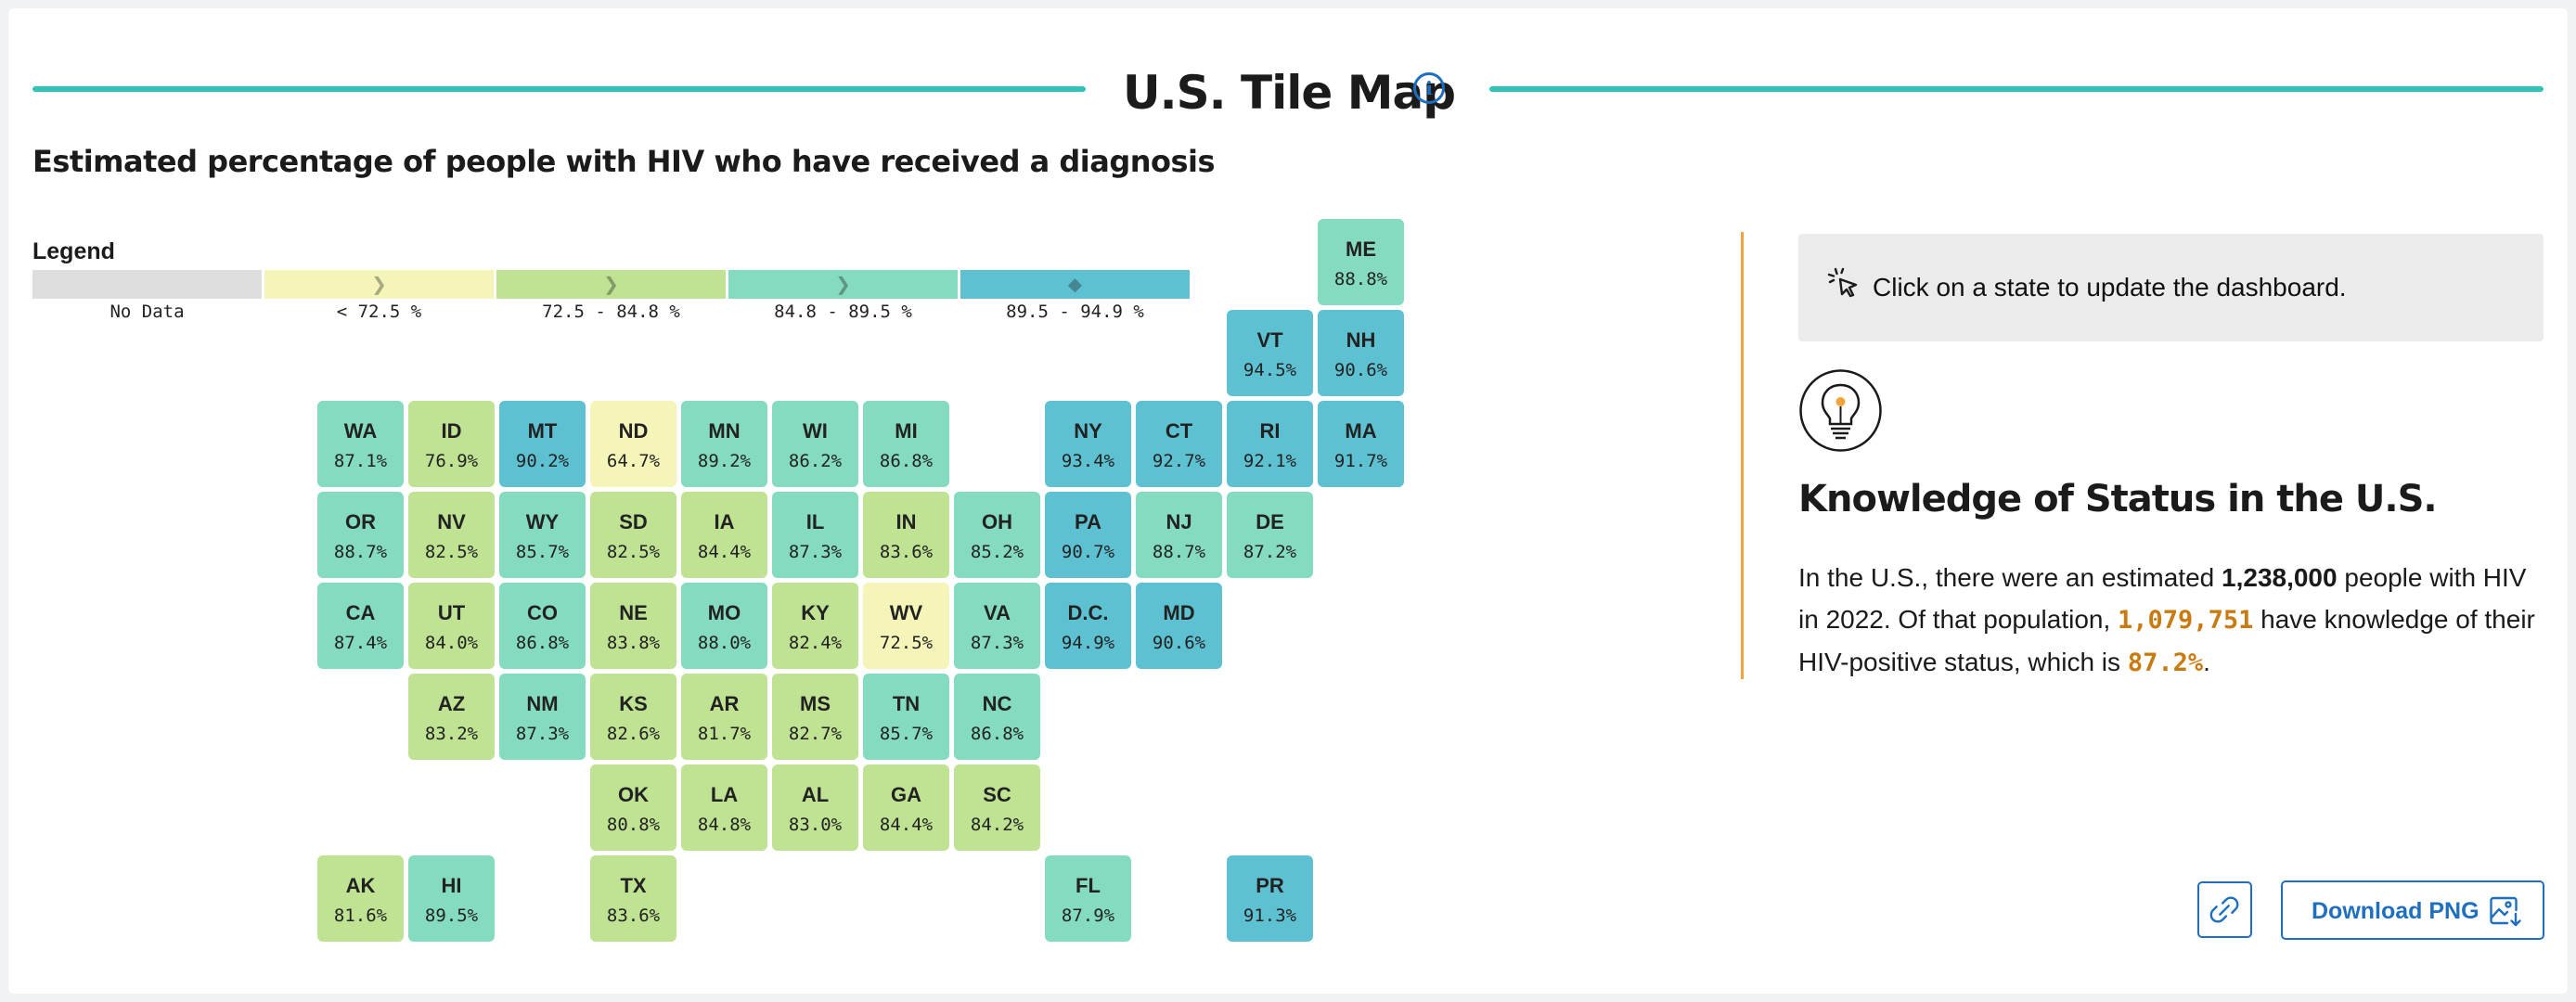 The image size is (2576, 1002). Describe the element at coordinates (815, 444) in the screenshot. I see `state-tile-wi: WI 86.2%` at that location.